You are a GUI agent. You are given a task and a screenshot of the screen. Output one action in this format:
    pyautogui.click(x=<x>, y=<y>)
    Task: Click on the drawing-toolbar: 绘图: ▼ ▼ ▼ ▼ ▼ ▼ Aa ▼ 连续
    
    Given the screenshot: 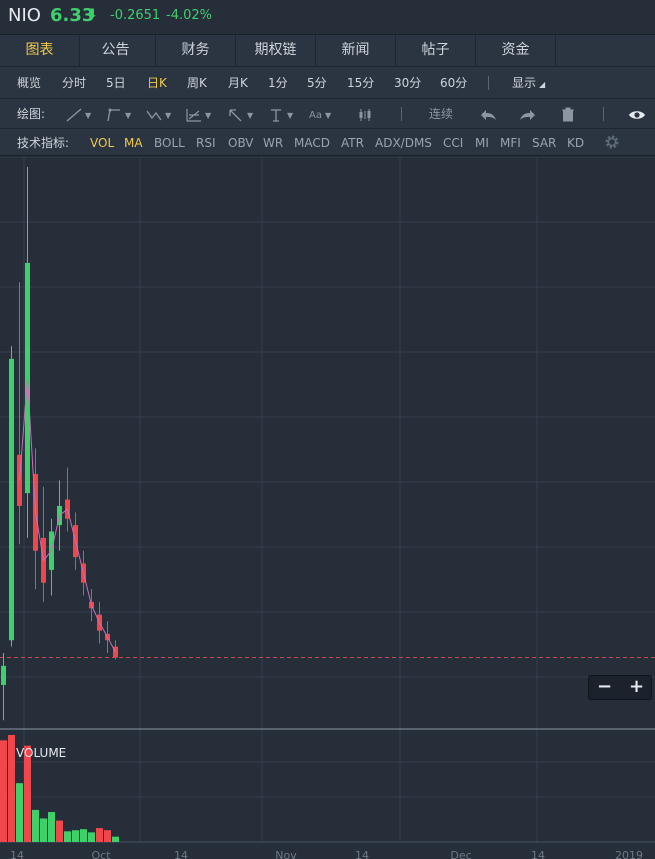 What is the action you would take?
    pyautogui.click(x=327, y=113)
    